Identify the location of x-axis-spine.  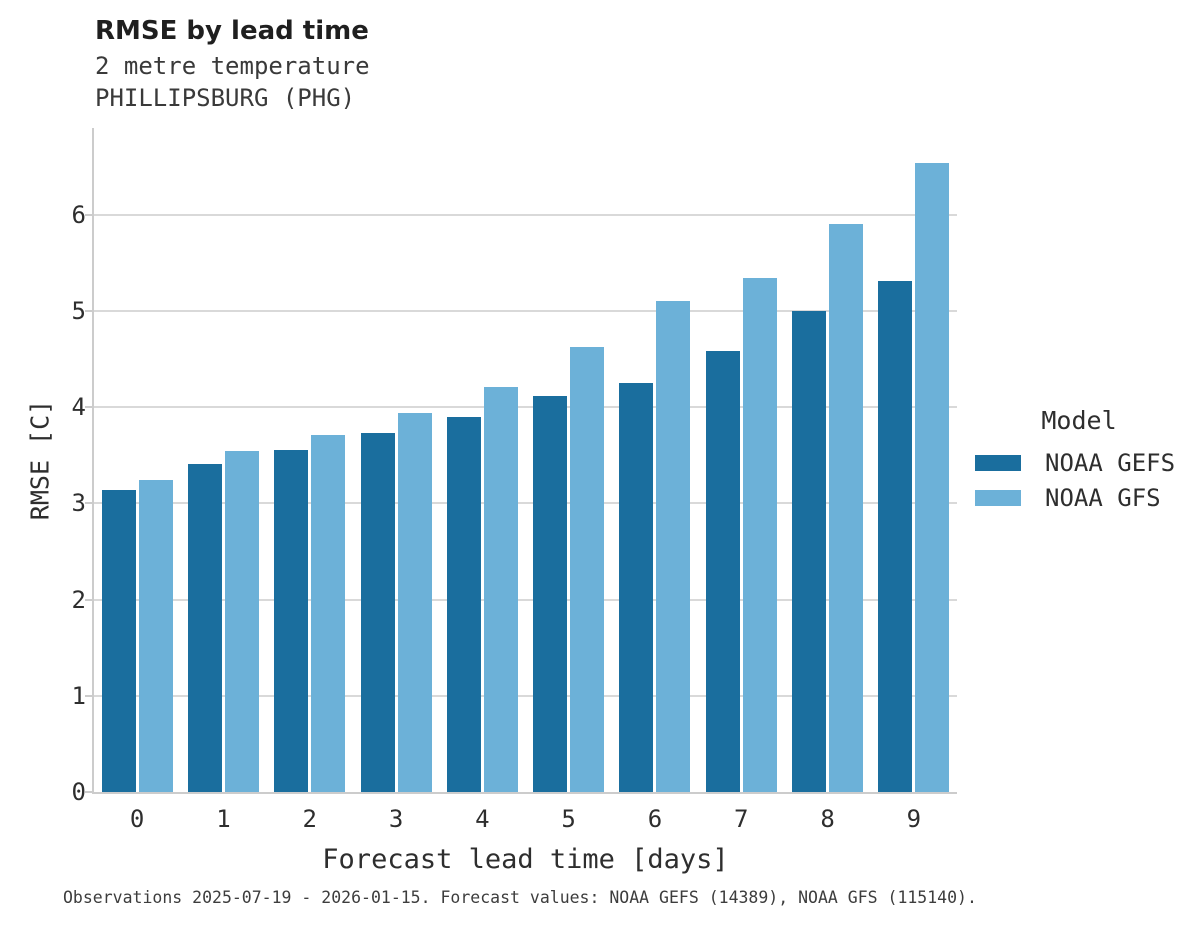
(524, 793).